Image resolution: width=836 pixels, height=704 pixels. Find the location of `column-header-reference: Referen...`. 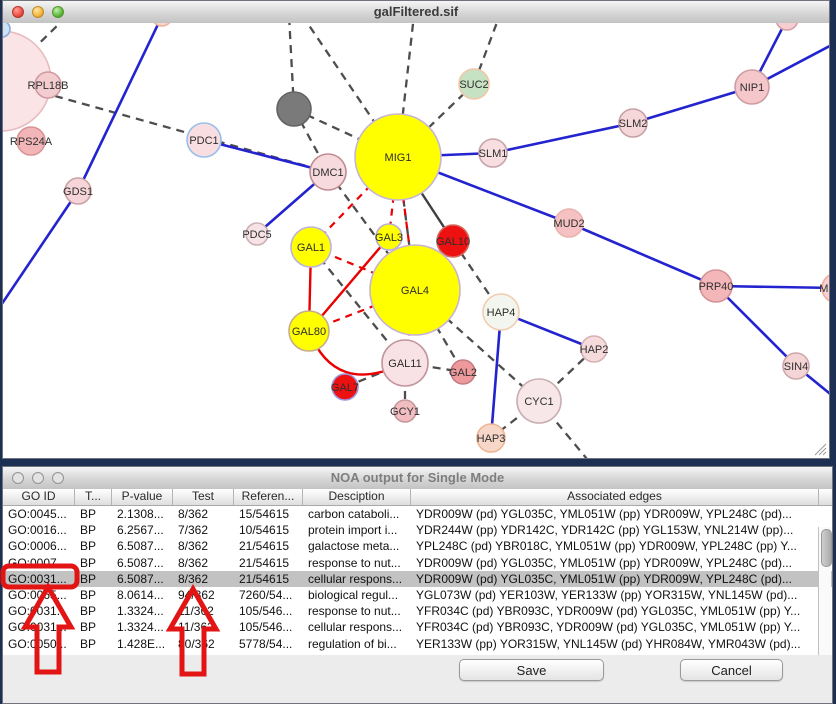

column-header-reference: Referen... is located at coordinates (268, 497).